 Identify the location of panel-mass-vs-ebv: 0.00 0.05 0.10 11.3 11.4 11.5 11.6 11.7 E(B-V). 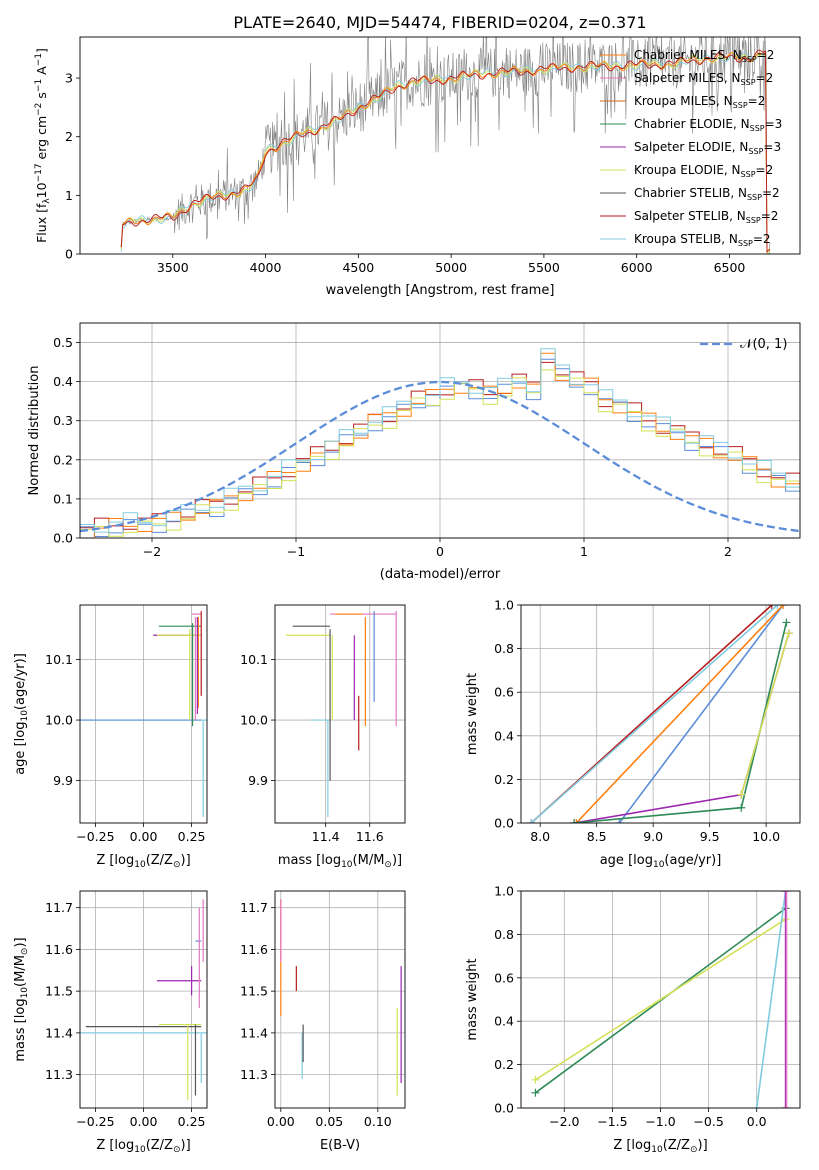
(323, 1021).